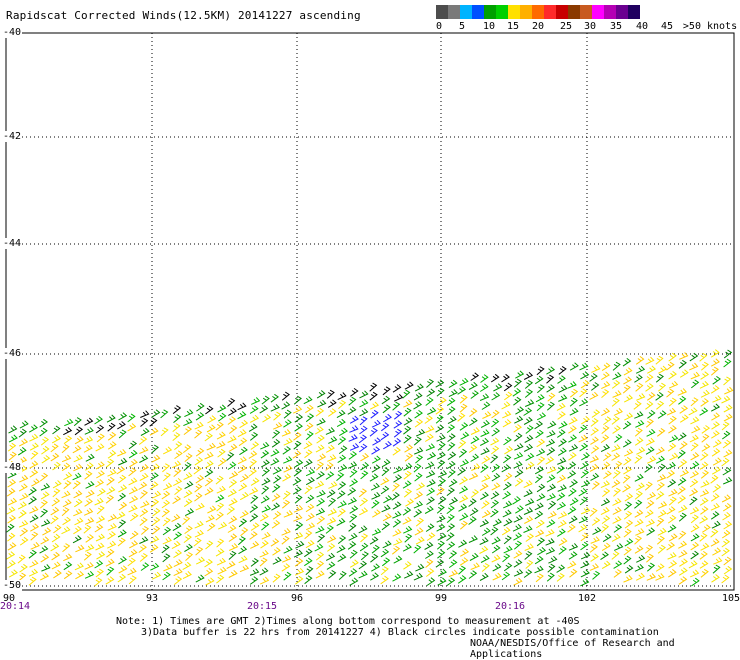 The width and height of the screenshot is (740, 660). What do you see at coordinates (12, 243) in the screenshot?
I see `lat-label: -44` at bounding box center [12, 243].